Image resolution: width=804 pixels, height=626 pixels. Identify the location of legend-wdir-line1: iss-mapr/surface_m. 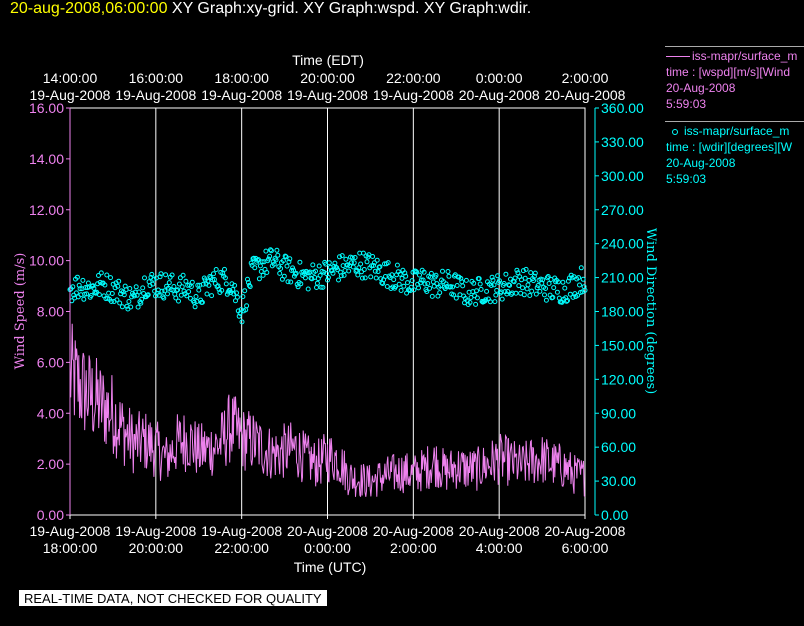
(737, 131).